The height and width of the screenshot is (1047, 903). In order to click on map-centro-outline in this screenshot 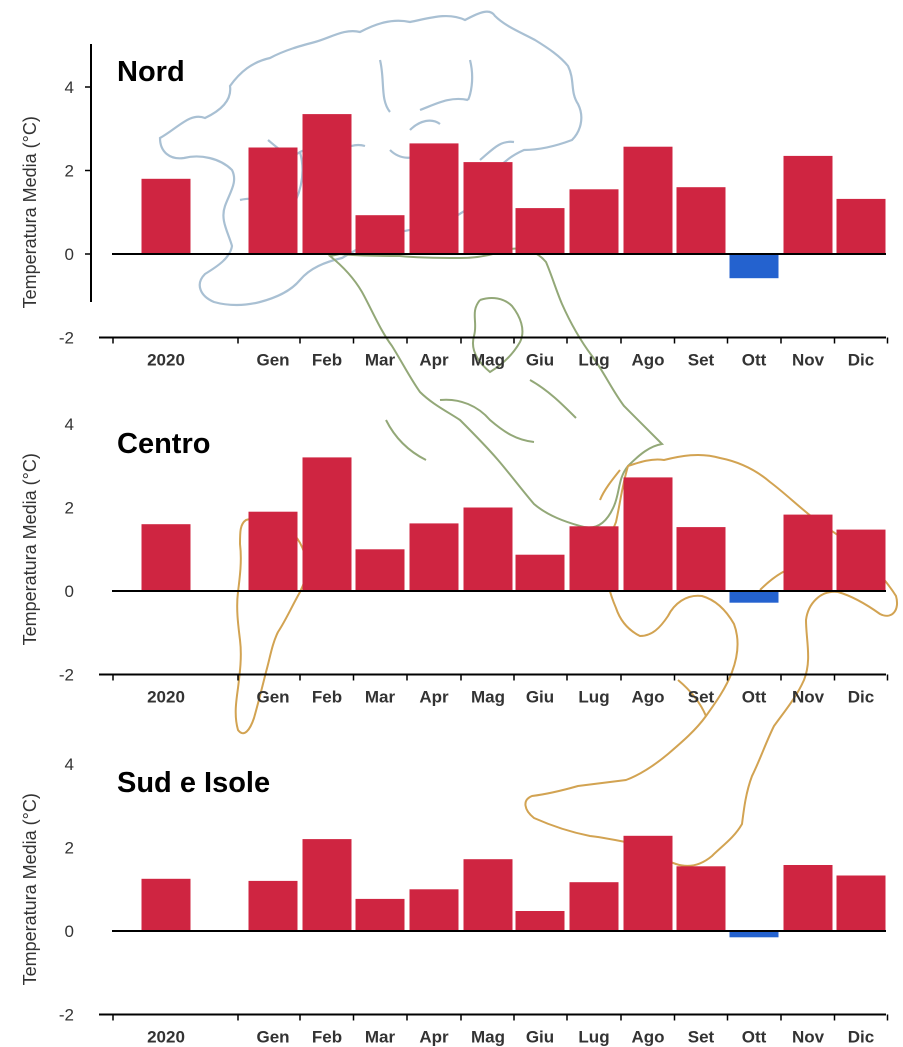, I will do `click(496, 388)`.